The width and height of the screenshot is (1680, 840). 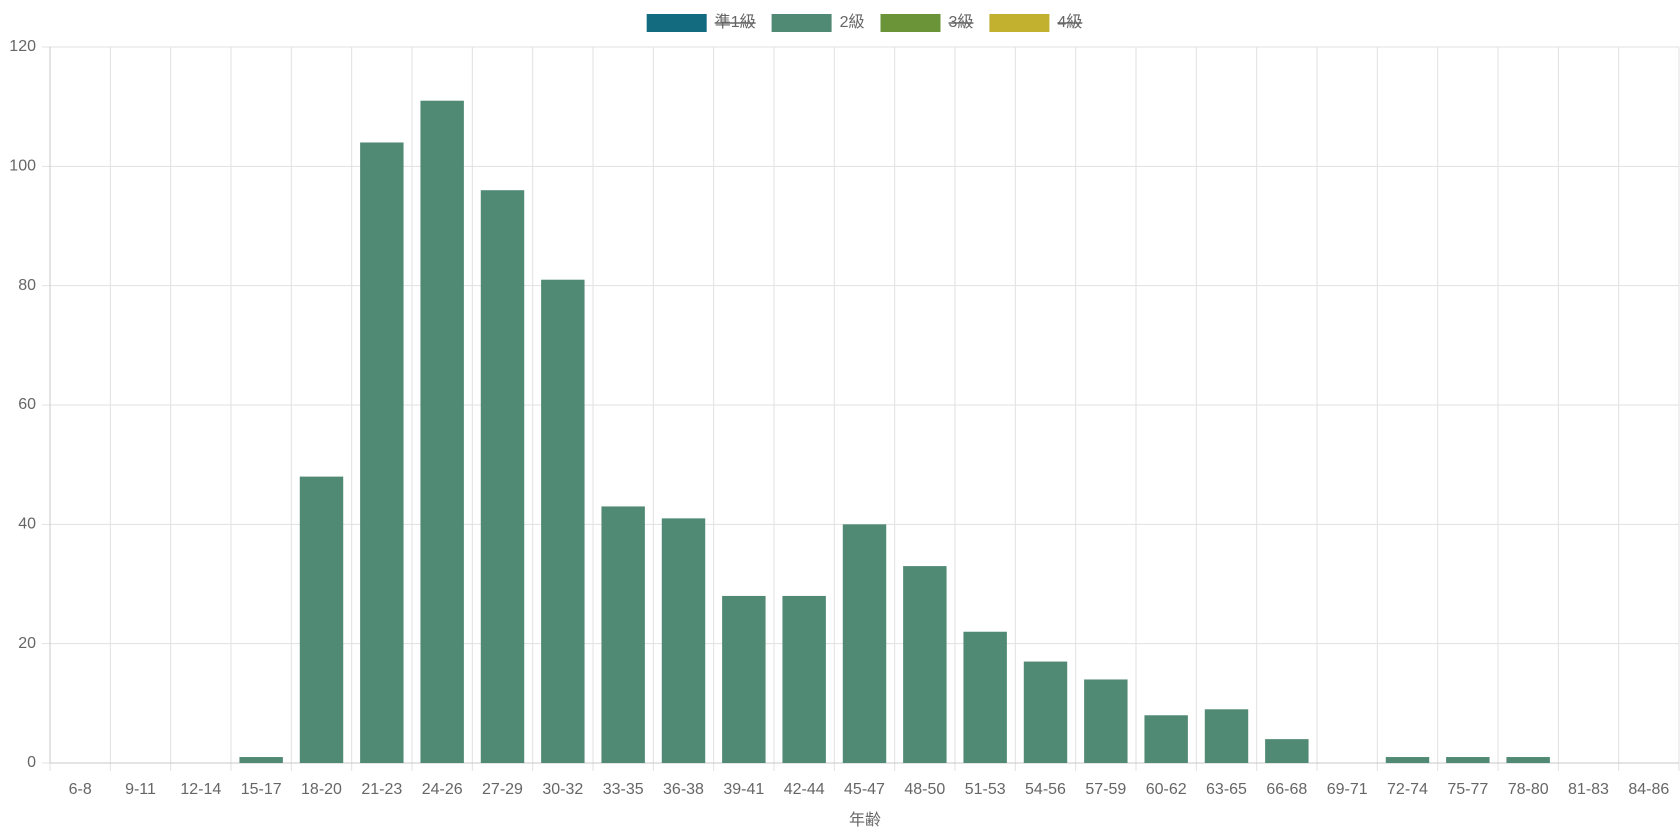 I want to click on legend-label: 準1級, so click(x=735, y=22).